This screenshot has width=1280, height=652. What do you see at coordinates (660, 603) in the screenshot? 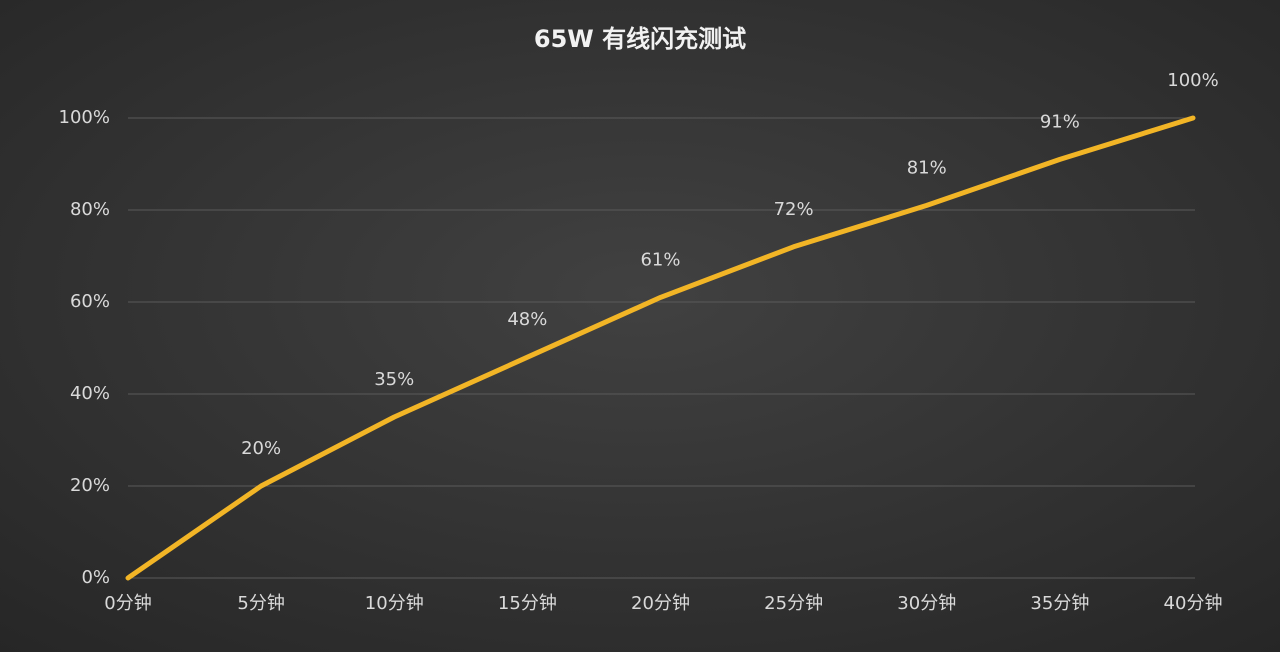
I see `x-tick-label: 20分钟` at bounding box center [660, 603].